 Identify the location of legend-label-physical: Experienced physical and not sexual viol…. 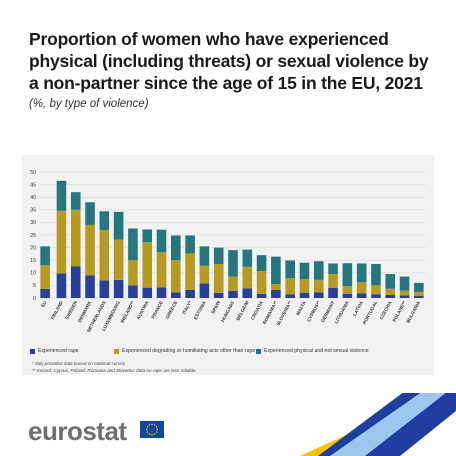
(316, 351).